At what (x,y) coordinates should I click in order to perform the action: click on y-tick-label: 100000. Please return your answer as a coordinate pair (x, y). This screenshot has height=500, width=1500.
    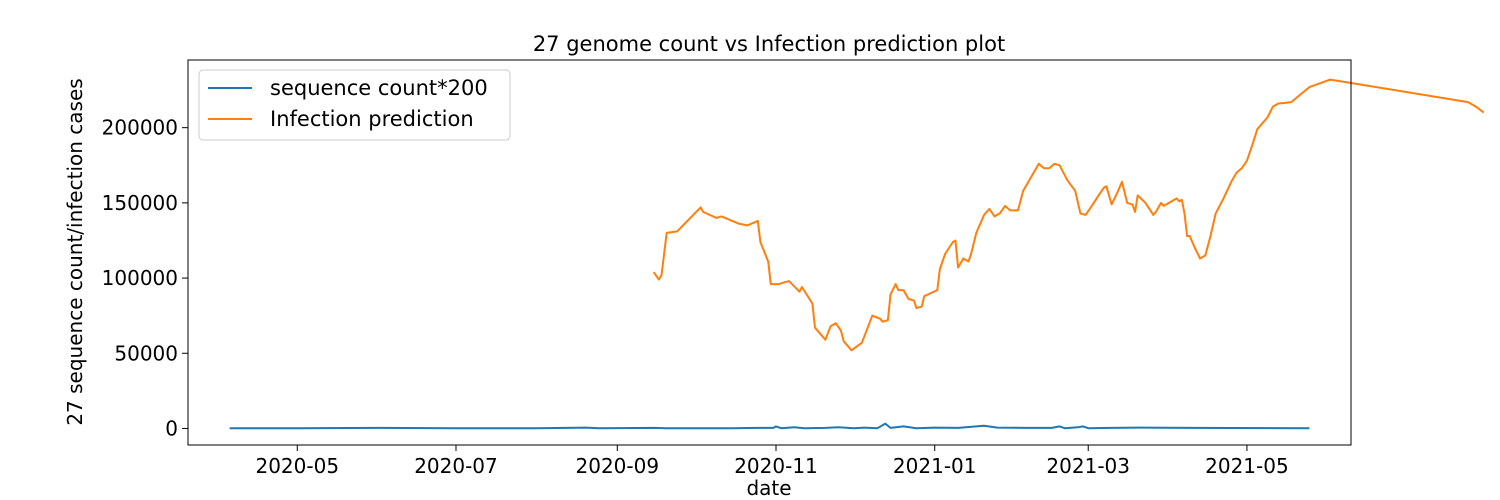
    Looking at the image, I should click on (140, 278).